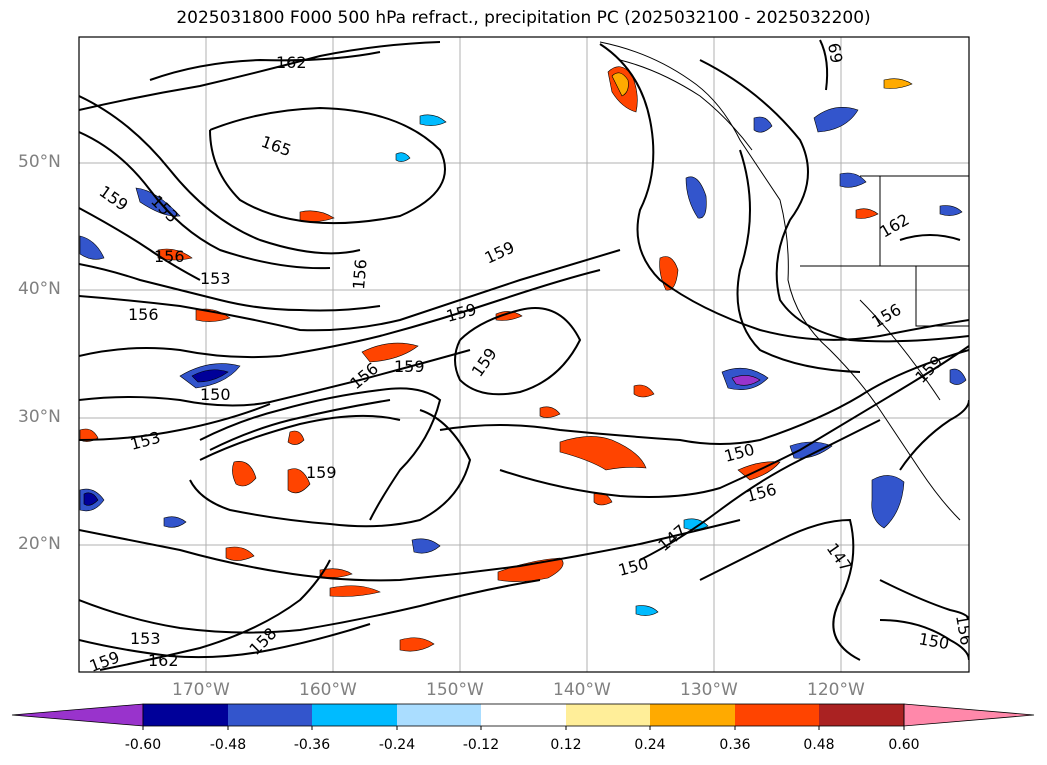  I want to click on lon-label: 150°W, so click(455, 690).